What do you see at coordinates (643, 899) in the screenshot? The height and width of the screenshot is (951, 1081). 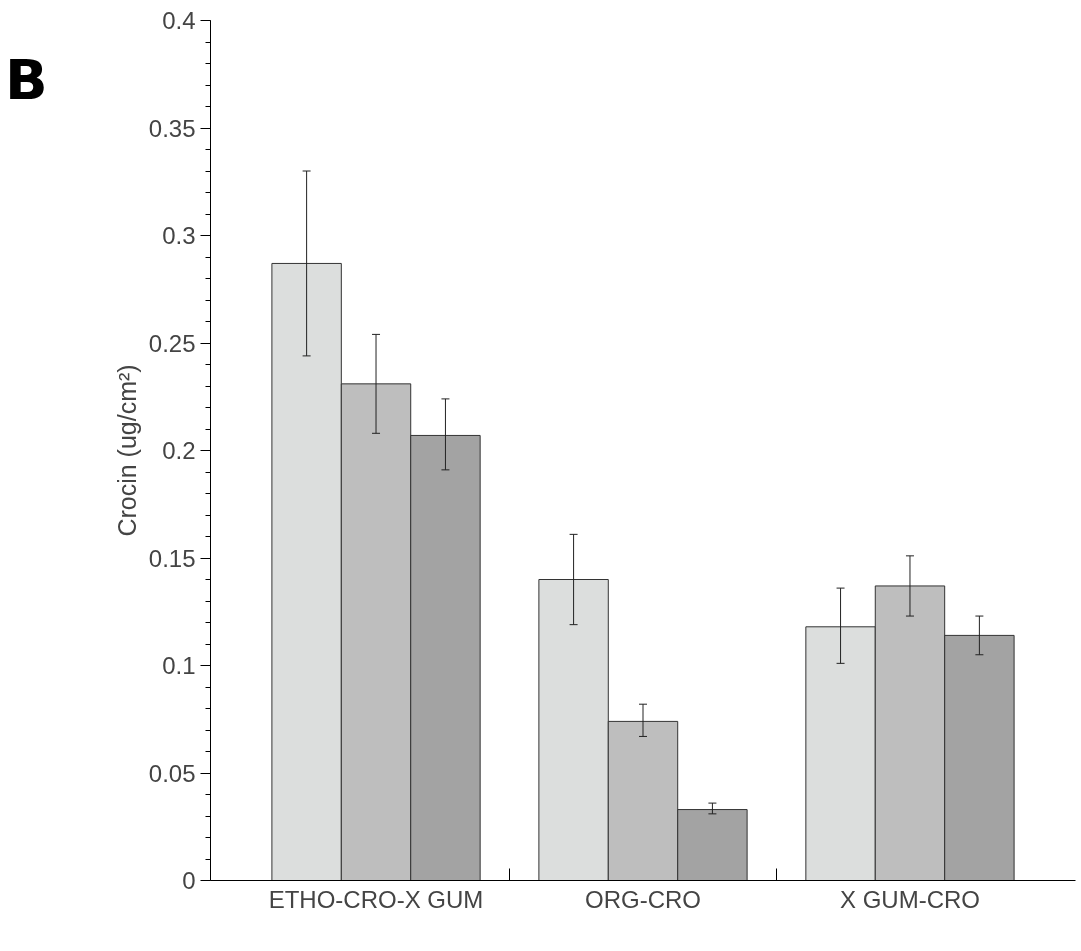 I see `x-tick-label: ORG-CRO` at bounding box center [643, 899].